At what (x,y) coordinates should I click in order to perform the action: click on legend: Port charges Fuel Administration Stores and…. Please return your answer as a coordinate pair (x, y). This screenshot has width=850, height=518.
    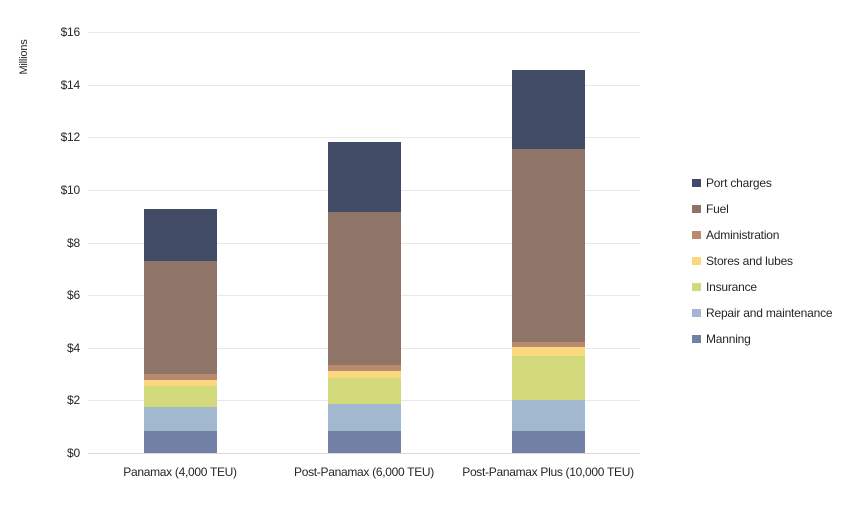
    Looking at the image, I should click on (762, 261).